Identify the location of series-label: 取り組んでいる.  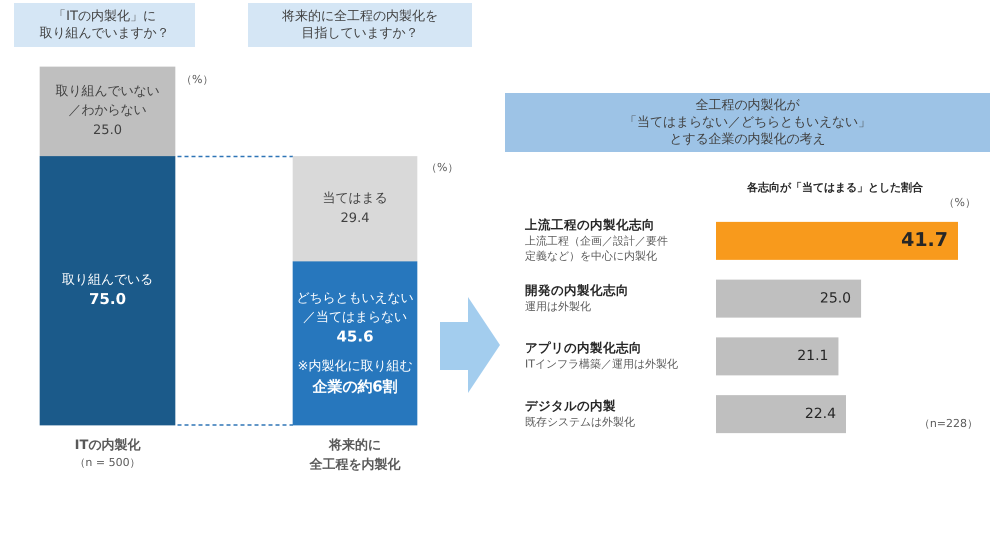
(107, 280).